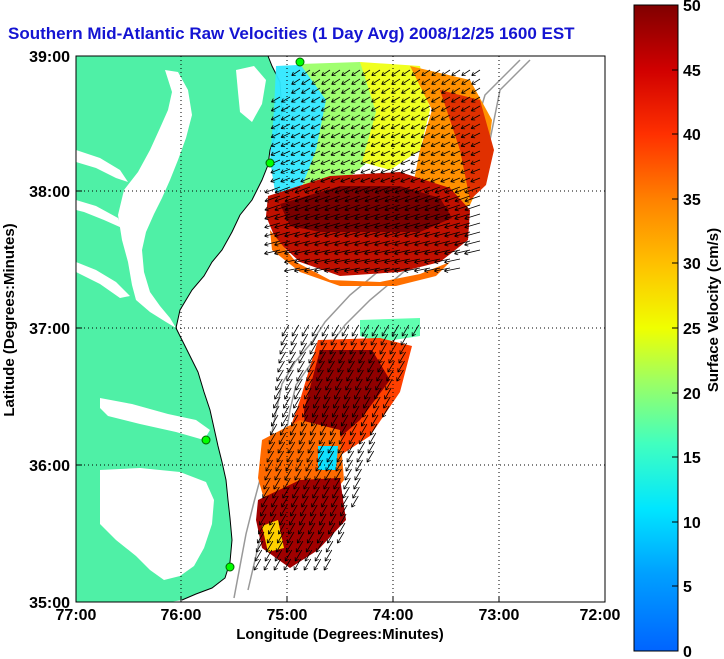 The height and width of the screenshot is (659, 724). Describe the element at coordinates (713, 310) in the screenshot. I see `colorbar-label: Surface Velocity (cm/s)` at that location.